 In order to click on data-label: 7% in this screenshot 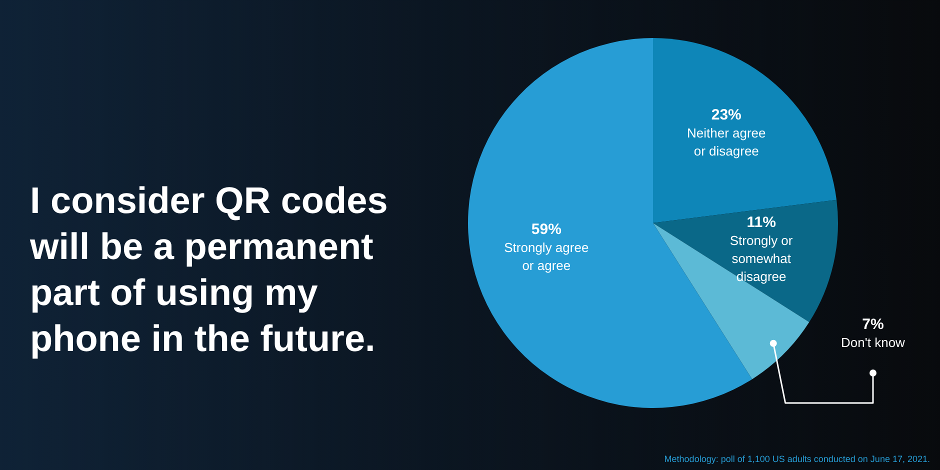, I will do `click(873, 324)`.